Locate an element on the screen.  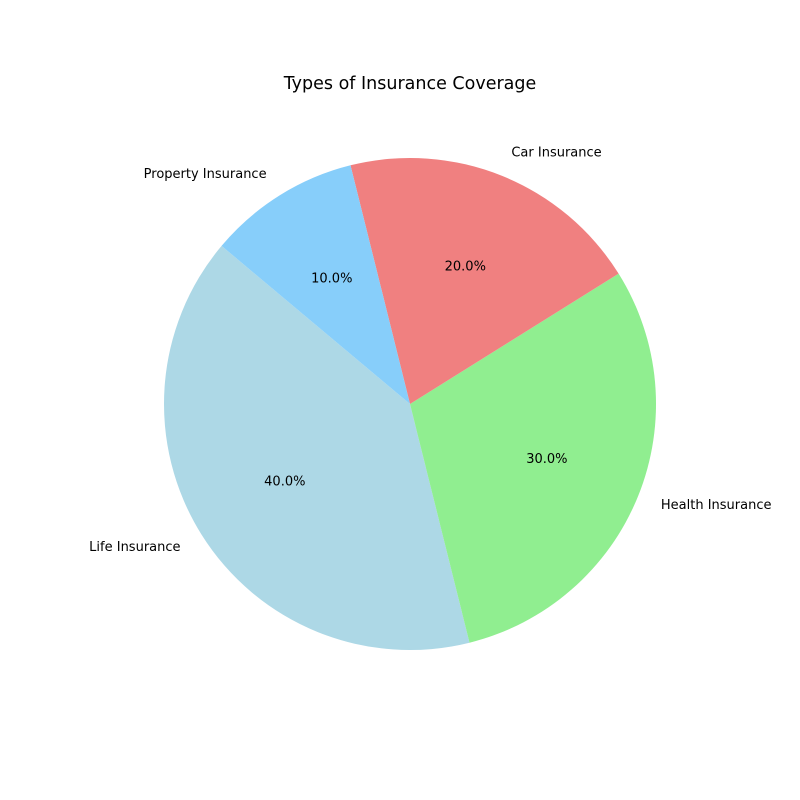
pie-category-label: Health Insurance is located at coordinates (716, 505).